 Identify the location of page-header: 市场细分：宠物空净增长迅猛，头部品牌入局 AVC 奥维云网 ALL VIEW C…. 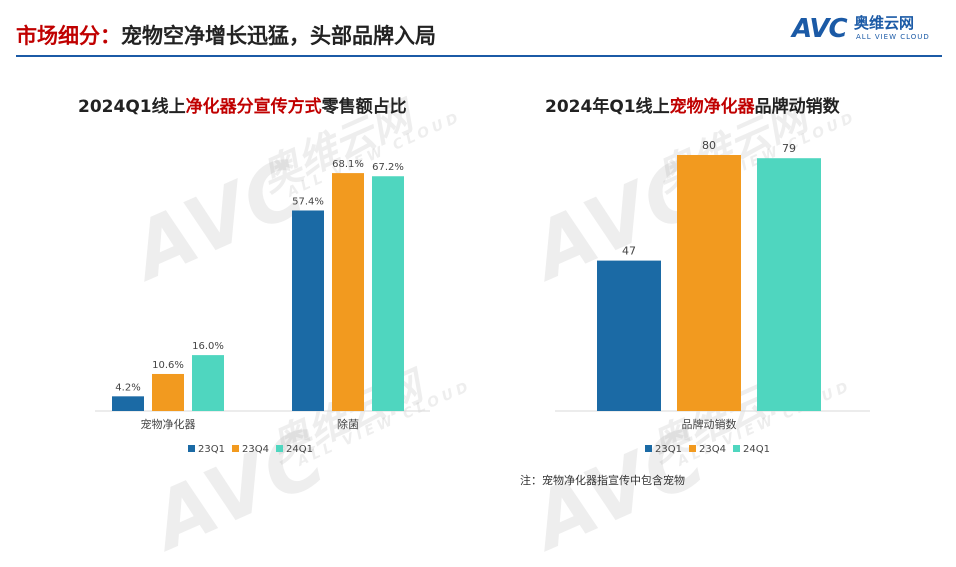
(478, 28).